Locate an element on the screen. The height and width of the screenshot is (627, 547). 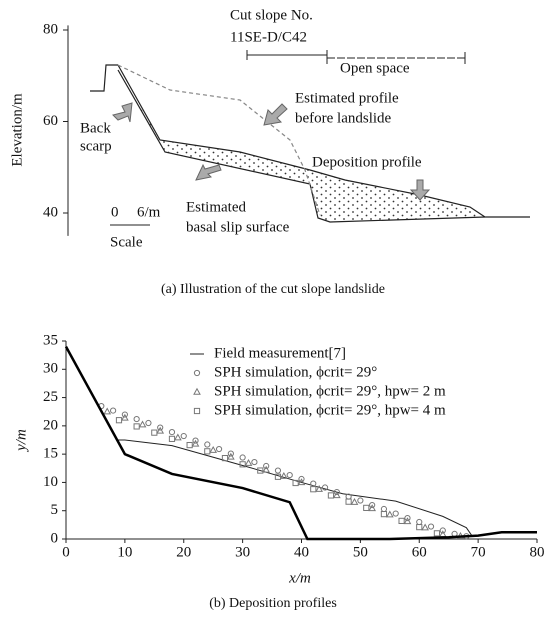
x-tick-label: 40 is located at coordinates (301, 552).